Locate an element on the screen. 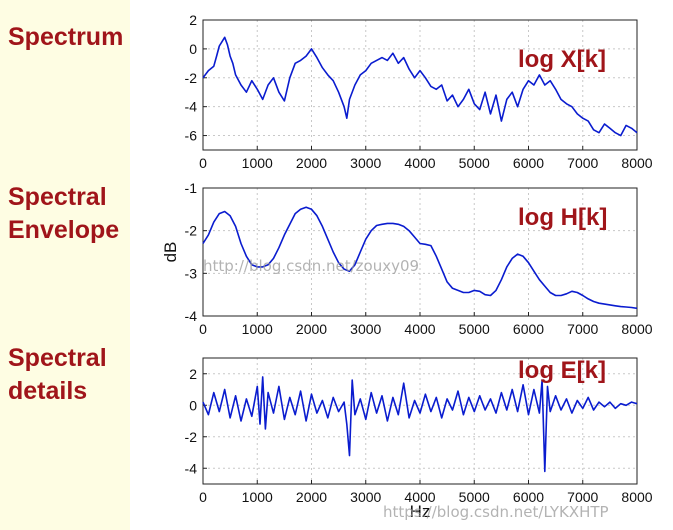 The height and width of the screenshot is (530, 673). label-spectrum: Spectrum is located at coordinates (66, 37).